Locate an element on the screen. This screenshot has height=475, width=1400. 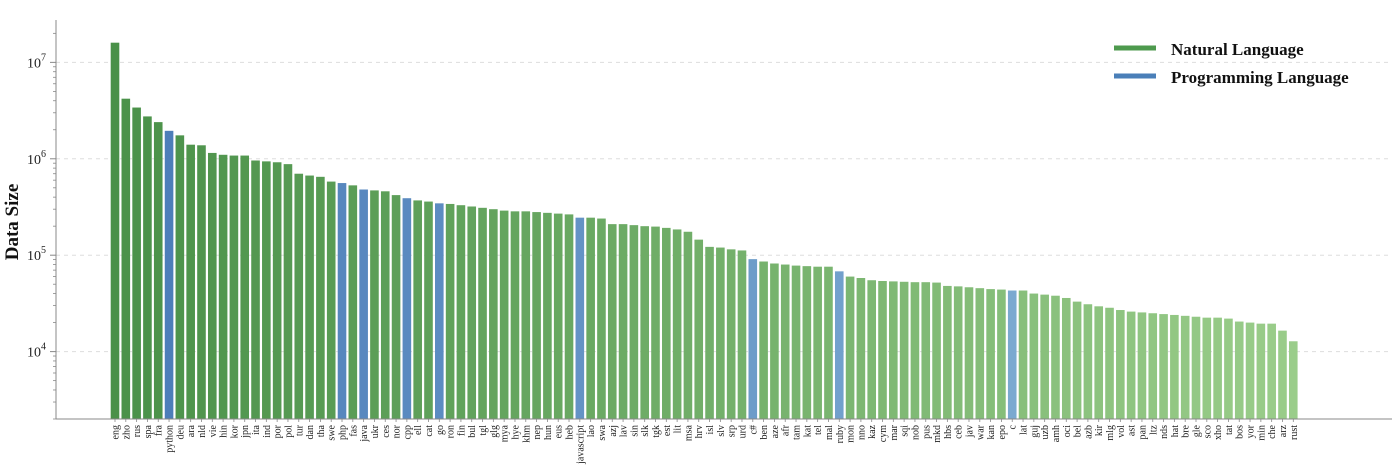
x-tick-label-python: python is located at coordinates (170, 439).